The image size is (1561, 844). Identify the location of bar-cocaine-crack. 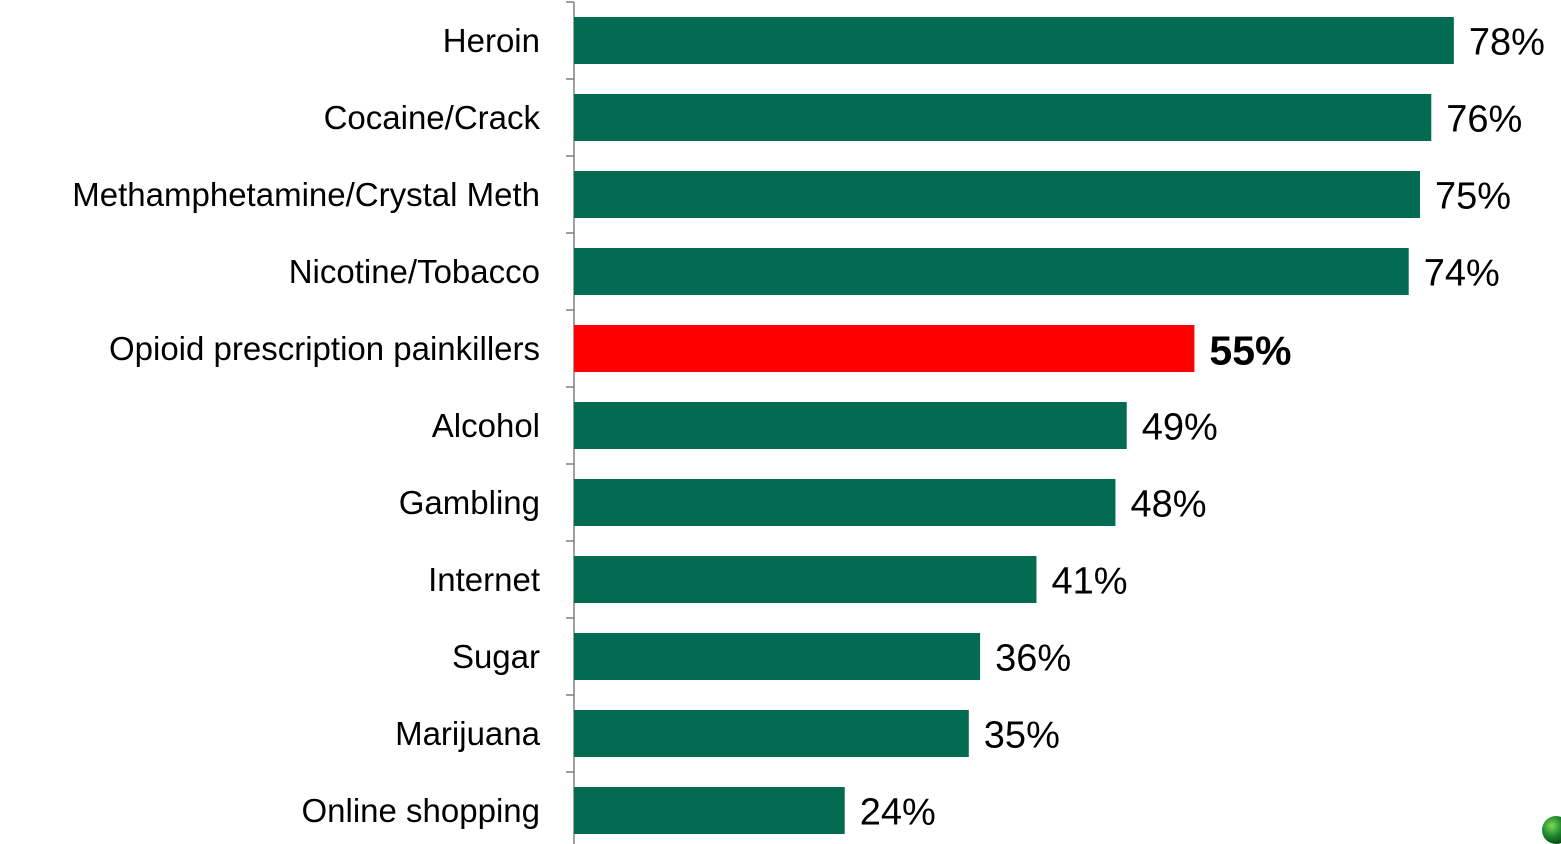
(1003, 117).